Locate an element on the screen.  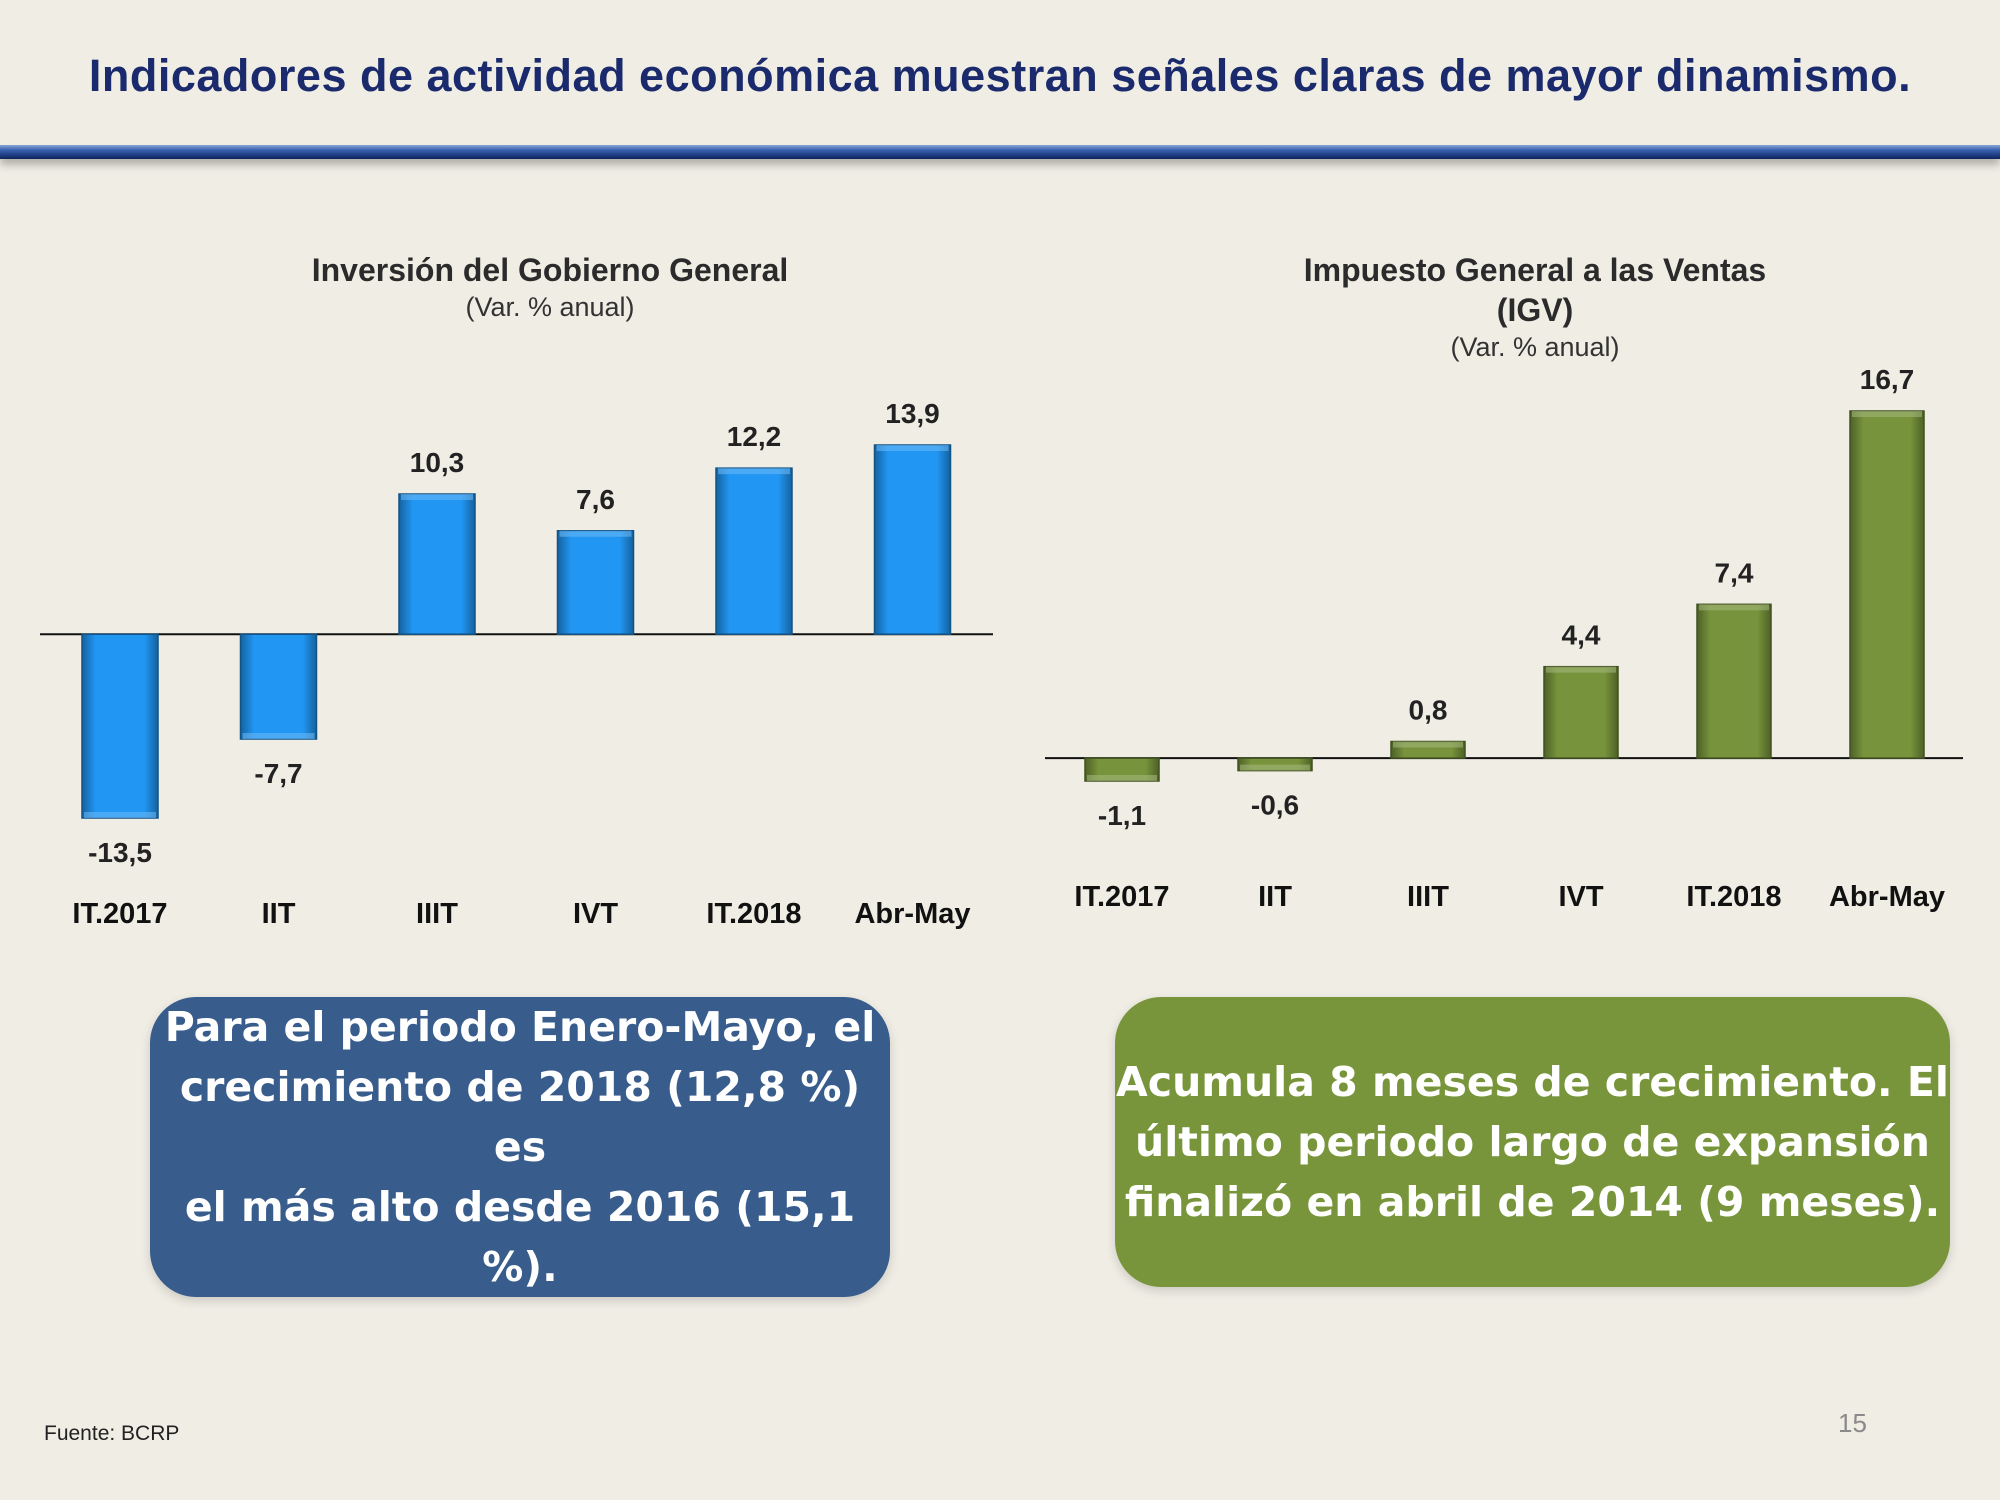
callout-right-line2: último periodo largo de expansión is located at coordinates (1532, 1142).